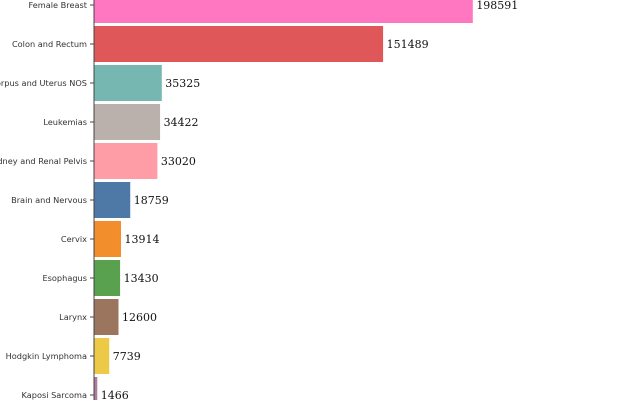 The width and height of the screenshot is (640, 400). What do you see at coordinates (182, 83) in the screenshot?
I see `value-label: 35325` at bounding box center [182, 83].